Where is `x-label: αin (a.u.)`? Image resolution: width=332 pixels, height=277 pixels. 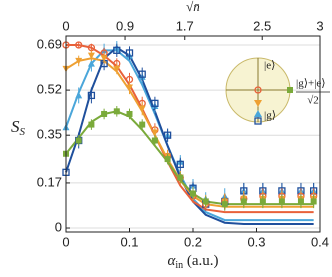 x-label: αin (a.u.) is located at coordinates (192, 262).